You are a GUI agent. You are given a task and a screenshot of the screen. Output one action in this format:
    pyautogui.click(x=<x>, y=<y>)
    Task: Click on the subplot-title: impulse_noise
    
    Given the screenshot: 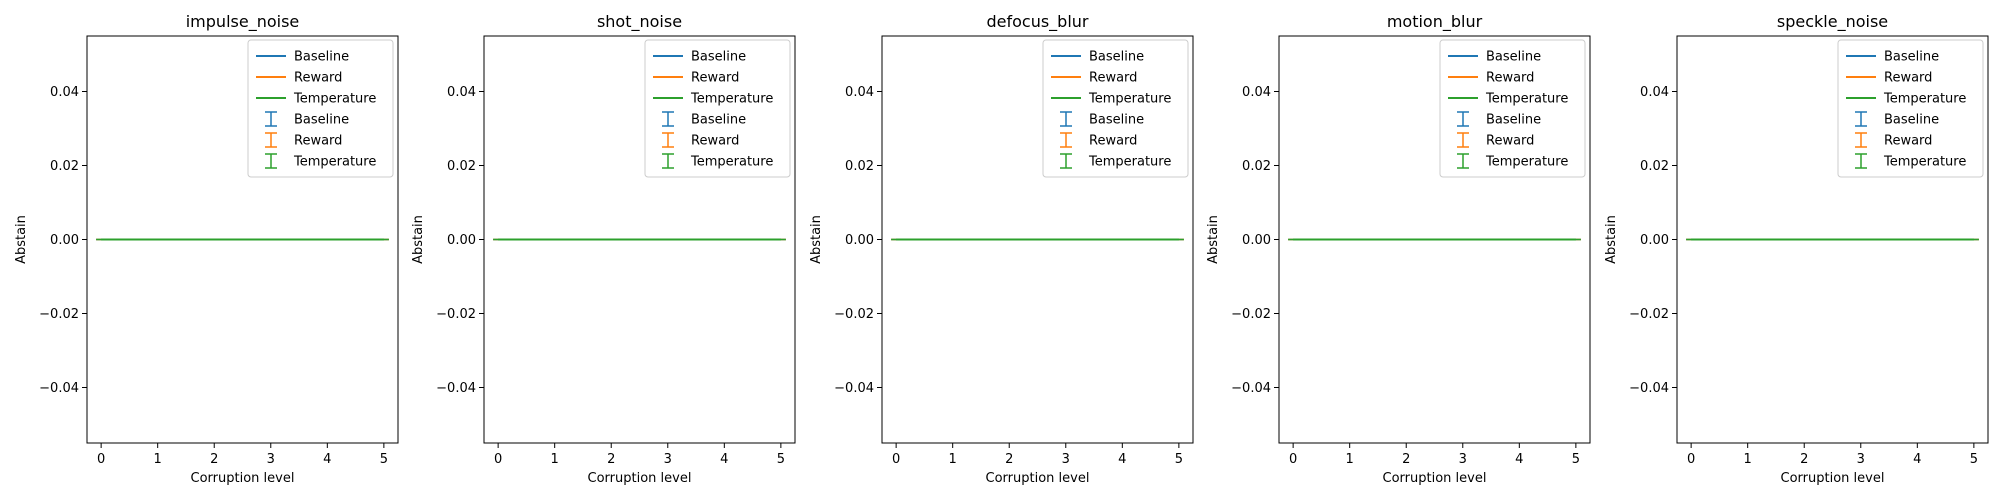 What is the action you would take?
    pyautogui.click(x=243, y=22)
    